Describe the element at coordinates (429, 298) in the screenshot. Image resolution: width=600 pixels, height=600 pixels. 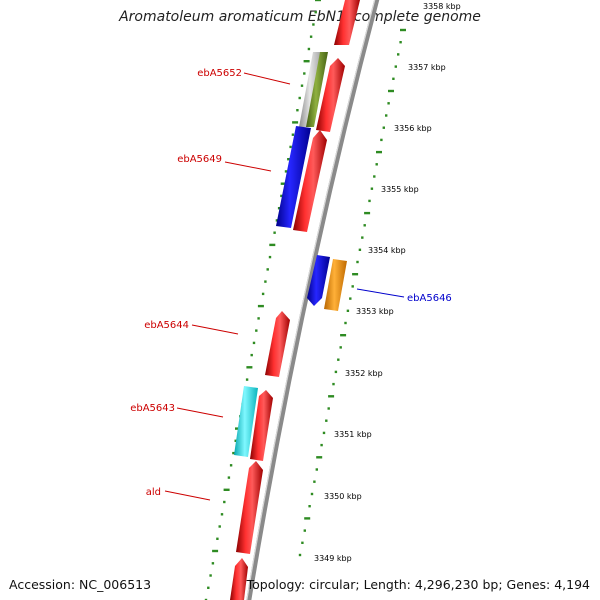
I see `gene-label-ebA5646: ebA5646` at that location.